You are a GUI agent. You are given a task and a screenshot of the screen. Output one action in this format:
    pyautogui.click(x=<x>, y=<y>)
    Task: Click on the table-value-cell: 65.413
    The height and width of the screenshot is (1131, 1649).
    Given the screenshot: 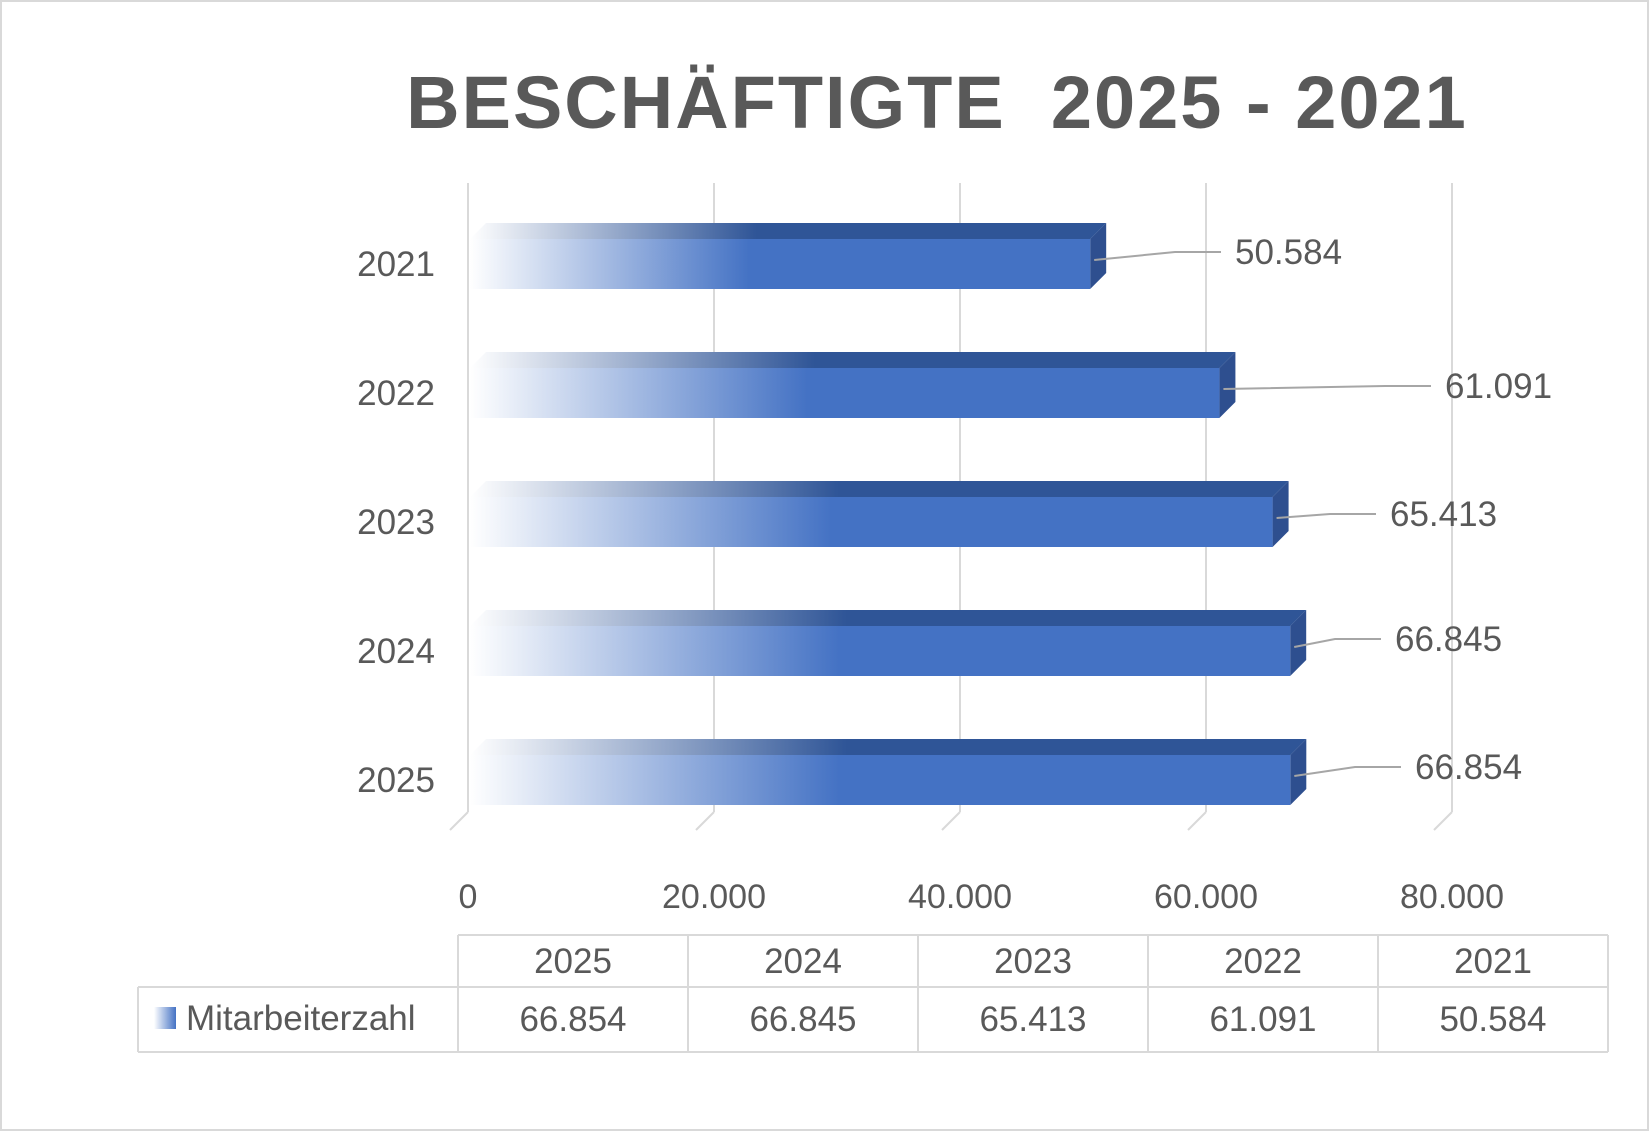 What is the action you would take?
    pyautogui.click(x=1032, y=1019)
    